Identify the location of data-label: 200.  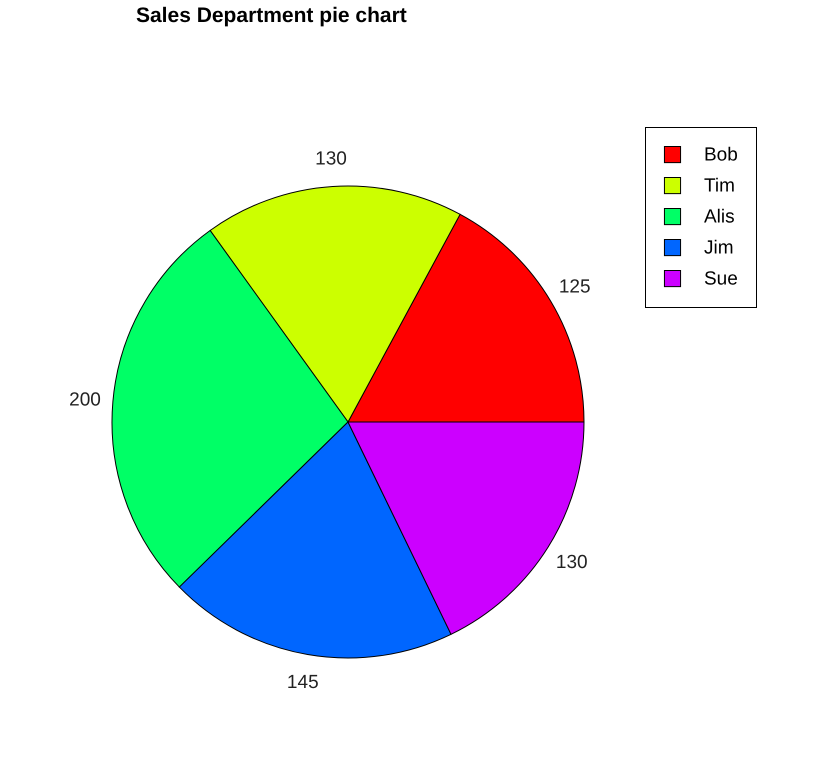
(85, 399).